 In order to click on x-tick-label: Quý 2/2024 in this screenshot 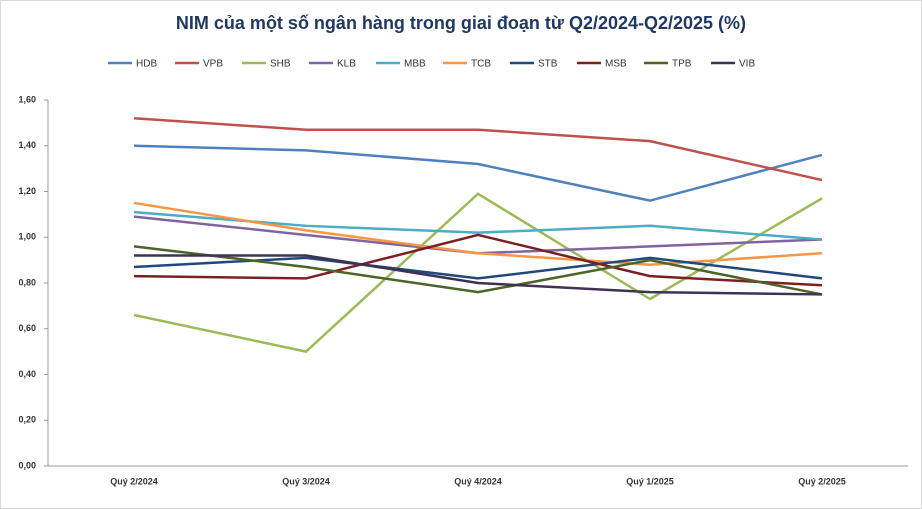, I will do `click(134, 481)`.